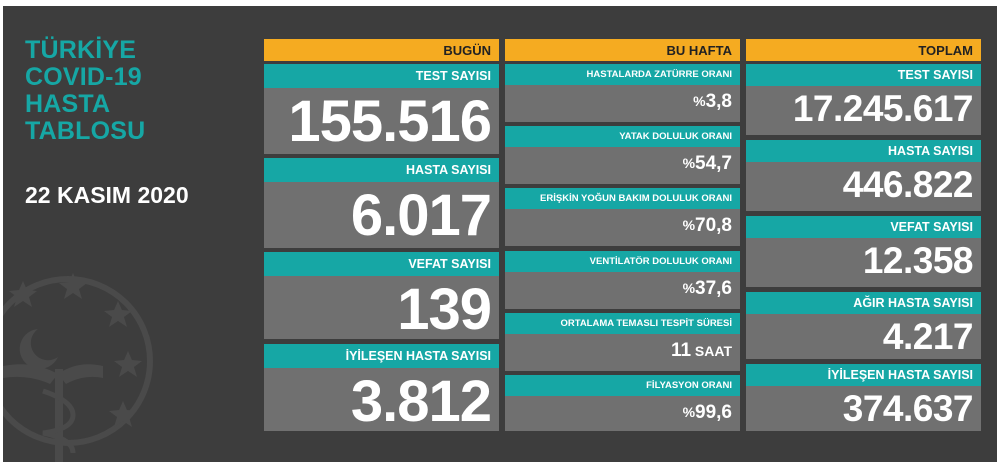 The width and height of the screenshot is (1000, 469). What do you see at coordinates (390, 121) in the screenshot?
I see `card-value: 155.516` at bounding box center [390, 121].